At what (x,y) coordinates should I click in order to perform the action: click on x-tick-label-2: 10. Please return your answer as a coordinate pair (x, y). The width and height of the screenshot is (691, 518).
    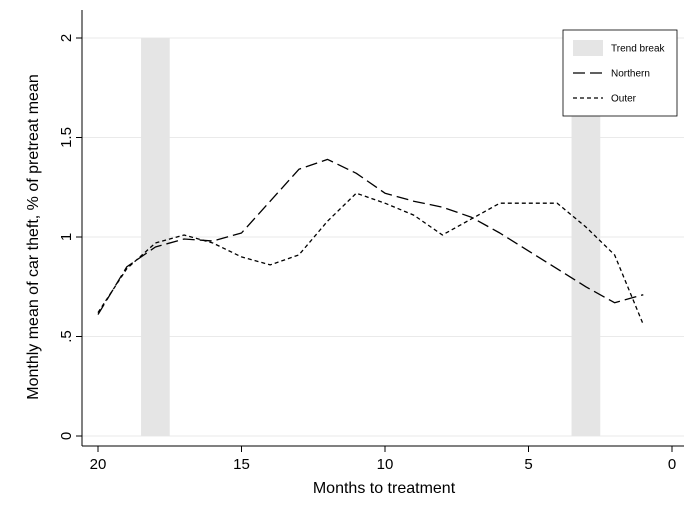
    Looking at the image, I should click on (385, 464).